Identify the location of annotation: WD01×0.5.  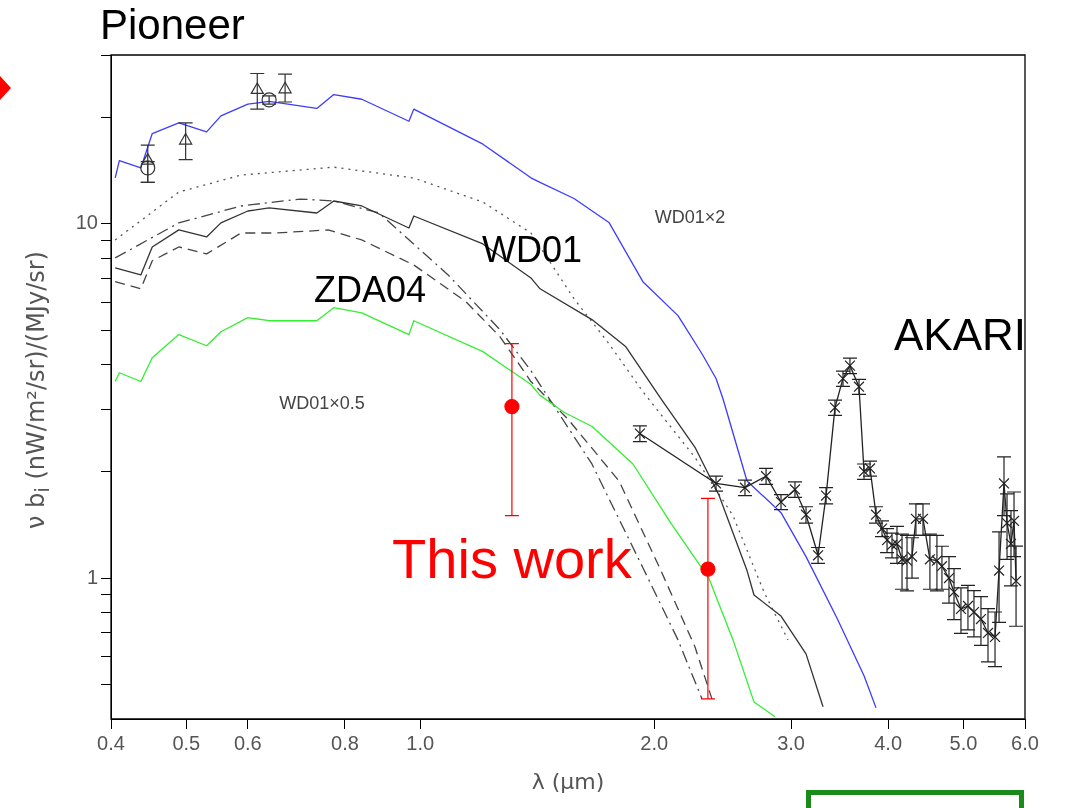
(322, 403).